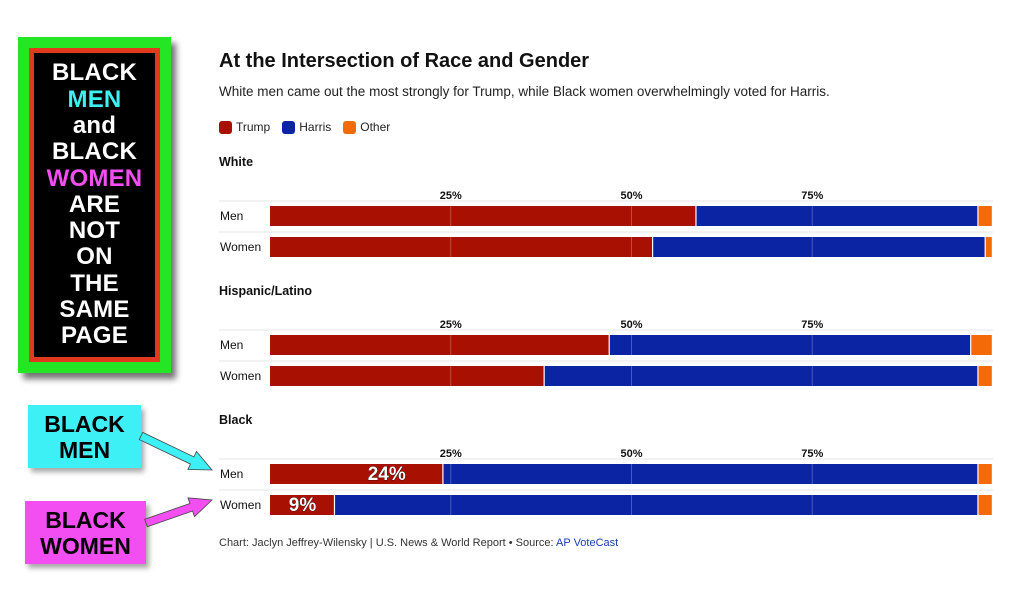 The image size is (1032, 613). I want to click on callout-black-women: BLACK WOMEN, so click(85, 532).